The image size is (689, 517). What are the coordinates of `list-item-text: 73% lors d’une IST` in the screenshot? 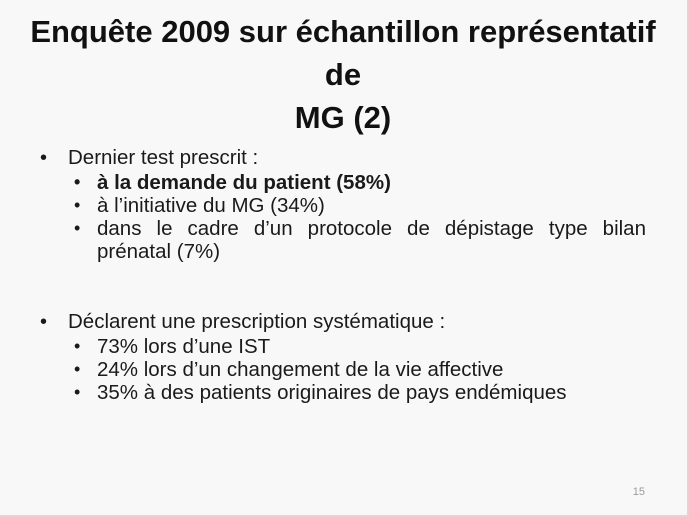 It's located at (184, 346).